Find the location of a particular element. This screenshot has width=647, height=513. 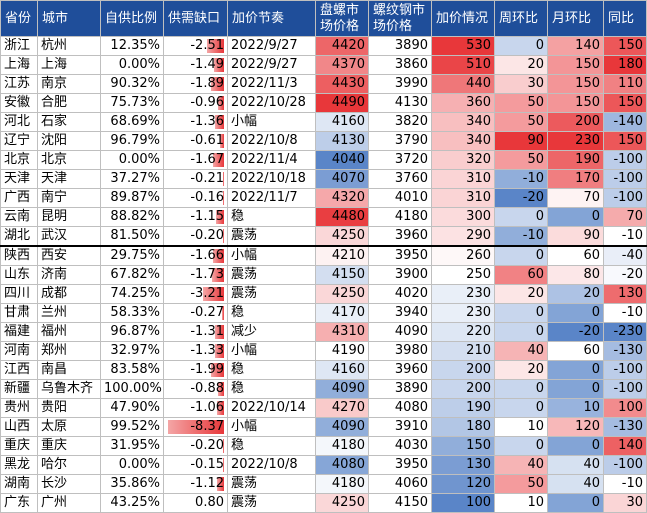

gap-value: -1.89 is located at coordinates (207, 83).